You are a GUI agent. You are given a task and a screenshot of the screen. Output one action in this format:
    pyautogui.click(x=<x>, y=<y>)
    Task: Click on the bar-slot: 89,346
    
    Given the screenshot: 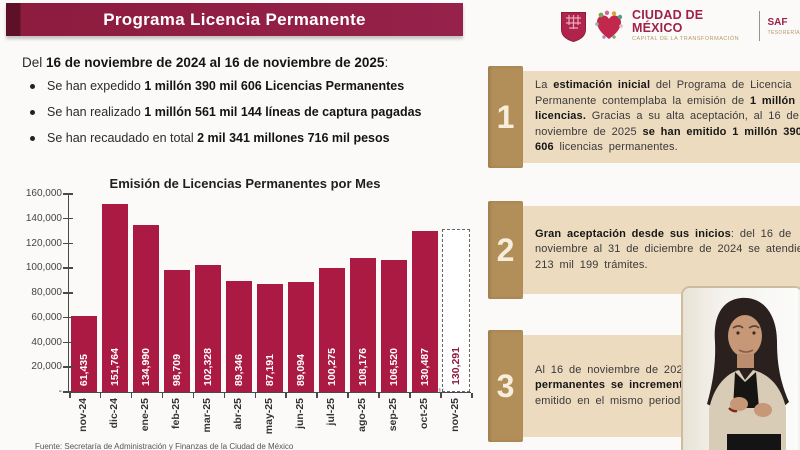 What is the action you would take?
    pyautogui.click(x=239, y=336)
    